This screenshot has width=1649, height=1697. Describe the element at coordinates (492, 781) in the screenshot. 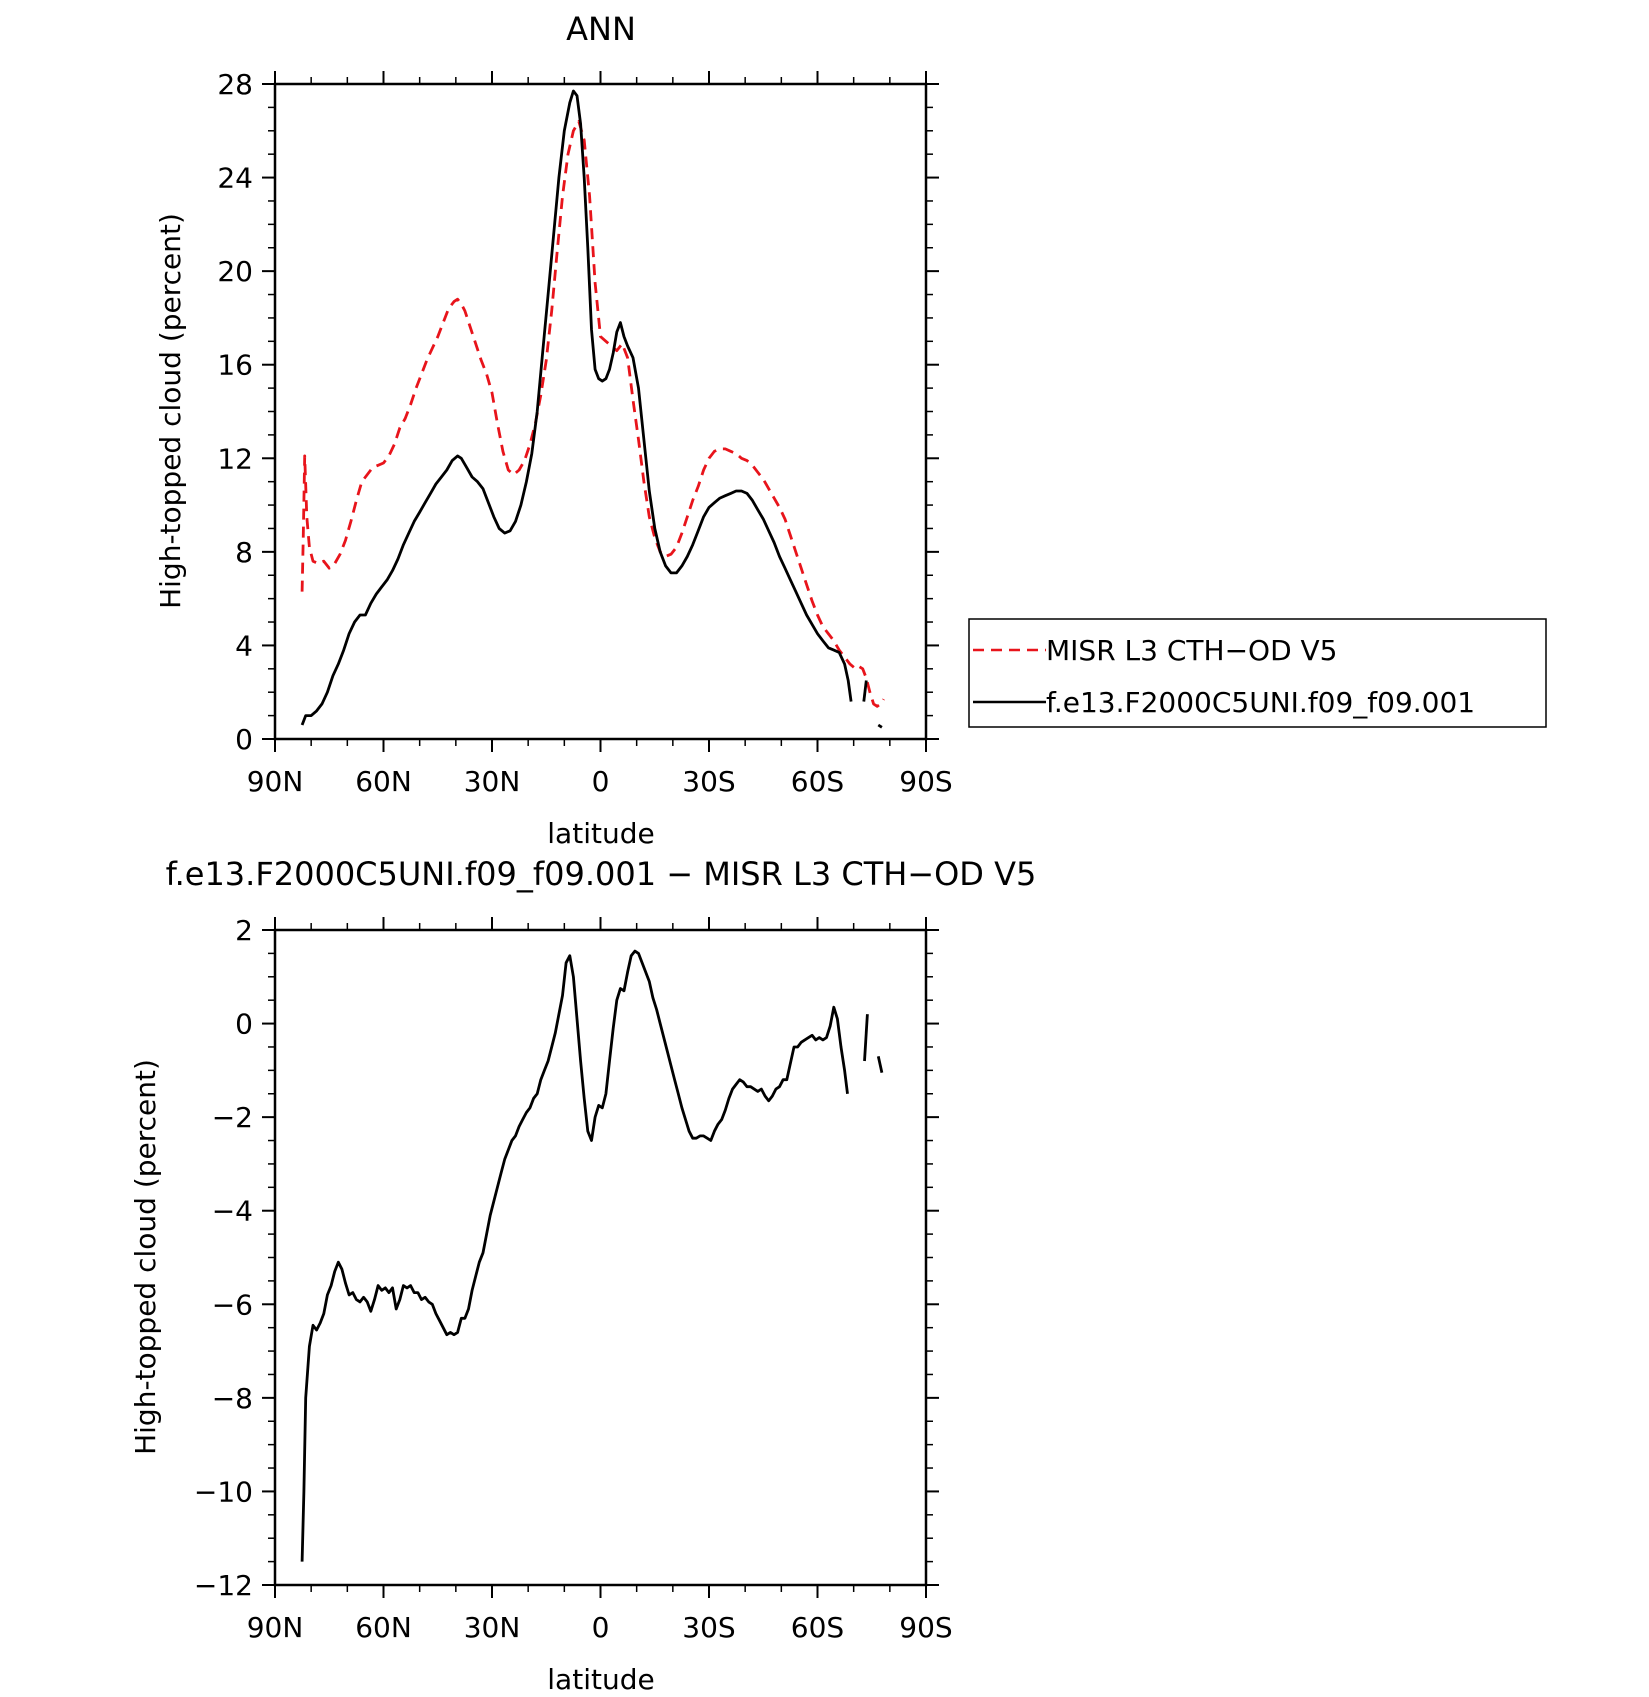

I see `top-x-tick-label: 30N` at that location.